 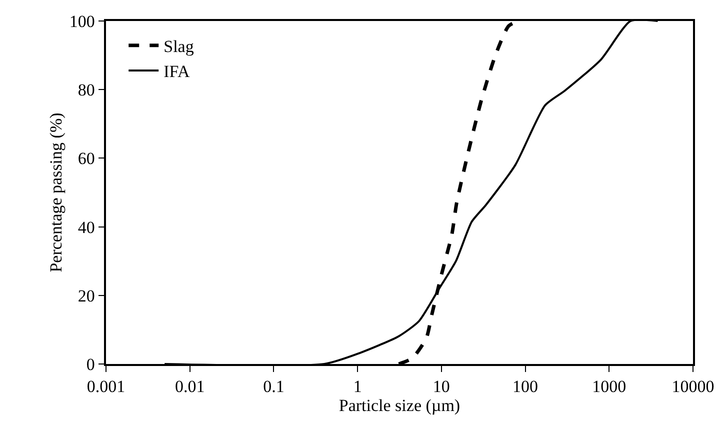 I want to click on x-tick-label: 10000, so click(x=693, y=386).